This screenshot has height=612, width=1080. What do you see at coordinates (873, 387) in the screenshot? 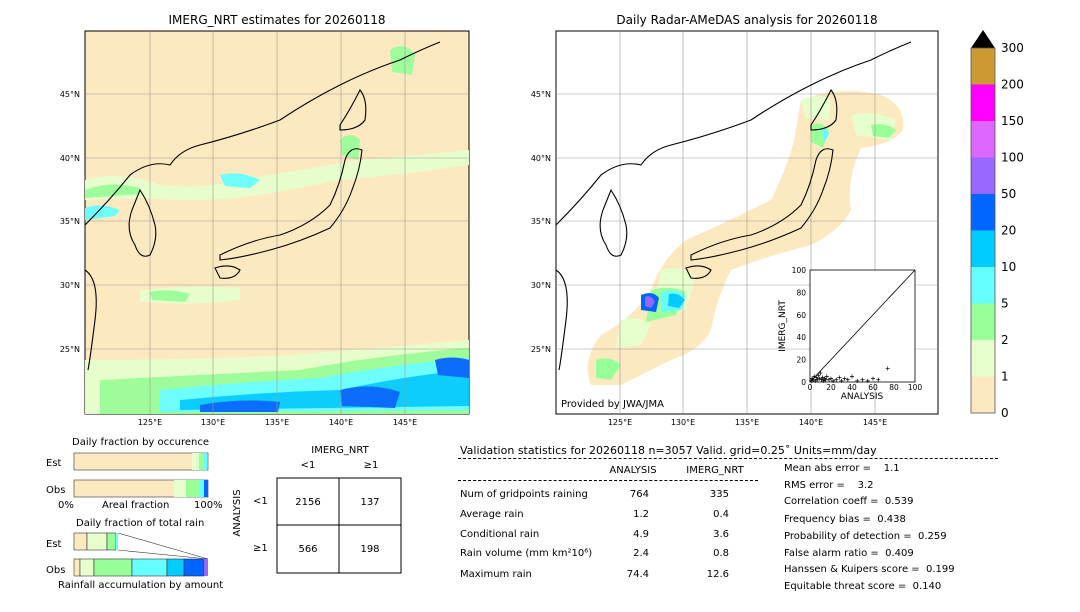
I see `scatter-xtick: 60` at bounding box center [873, 387].